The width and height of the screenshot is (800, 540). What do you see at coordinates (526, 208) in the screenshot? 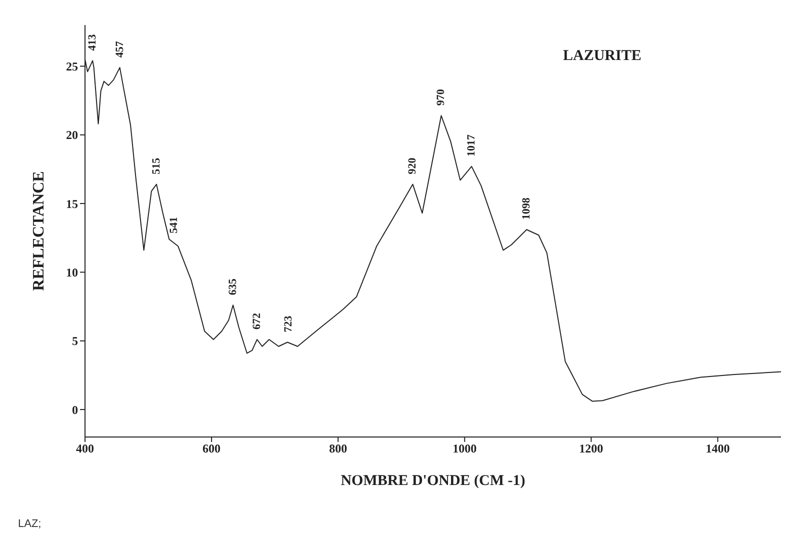
I see `annotation: 1098` at bounding box center [526, 208].